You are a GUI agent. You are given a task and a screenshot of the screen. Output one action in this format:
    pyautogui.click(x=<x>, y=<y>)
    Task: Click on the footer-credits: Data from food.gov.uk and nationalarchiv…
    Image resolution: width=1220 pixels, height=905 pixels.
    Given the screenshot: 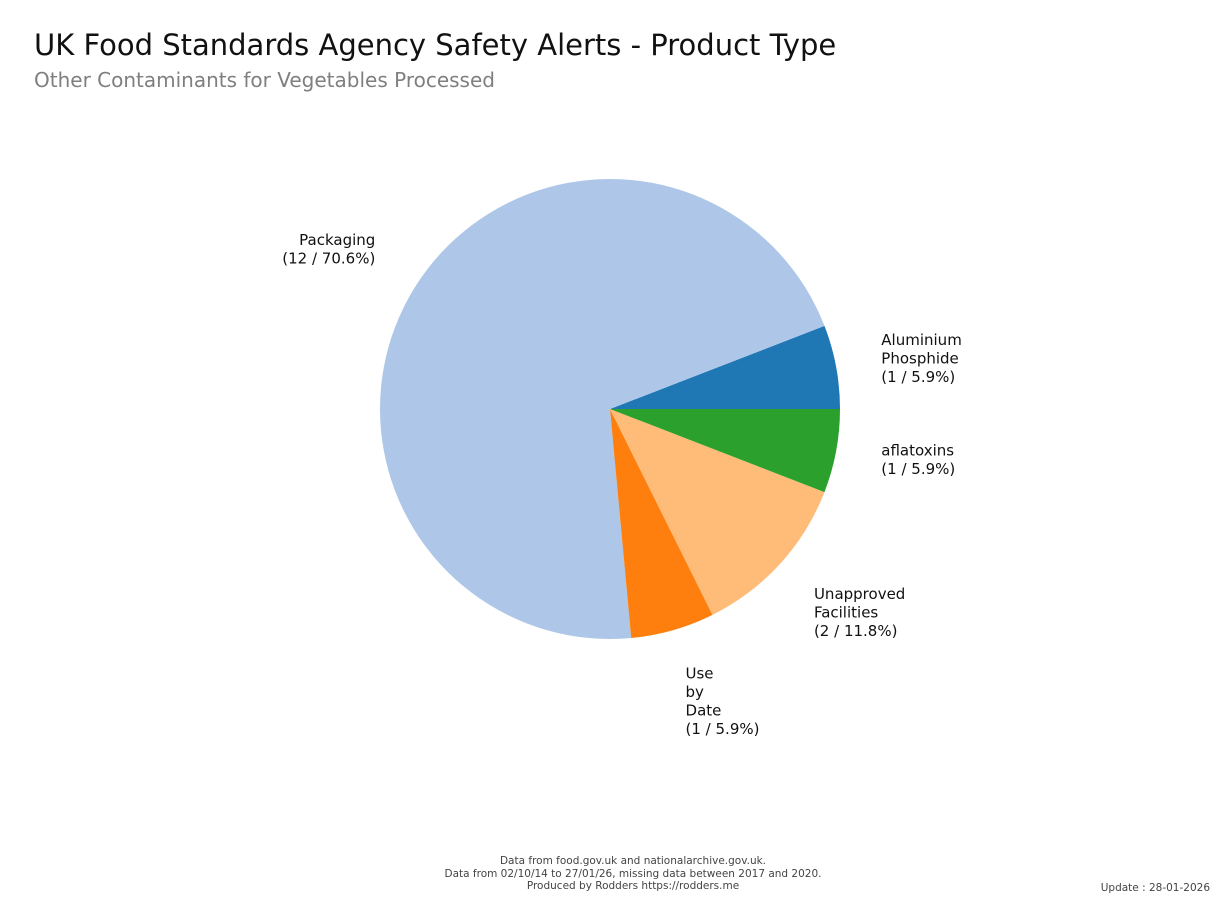 What is the action you would take?
    pyautogui.click(x=610, y=874)
    